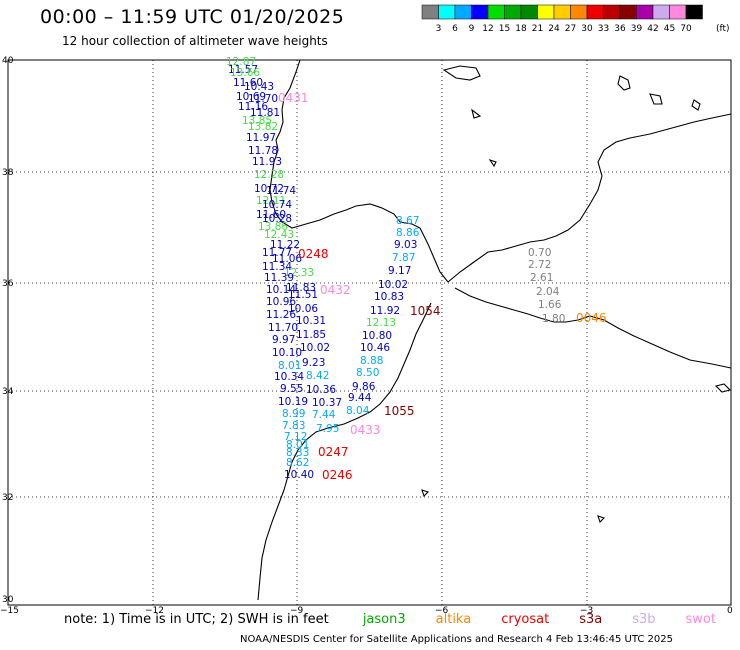 This screenshot has width=740, height=650. Describe the element at coordinates (283, 328) in the screenshot. I see `wave-height-value: 11.70` at that location.